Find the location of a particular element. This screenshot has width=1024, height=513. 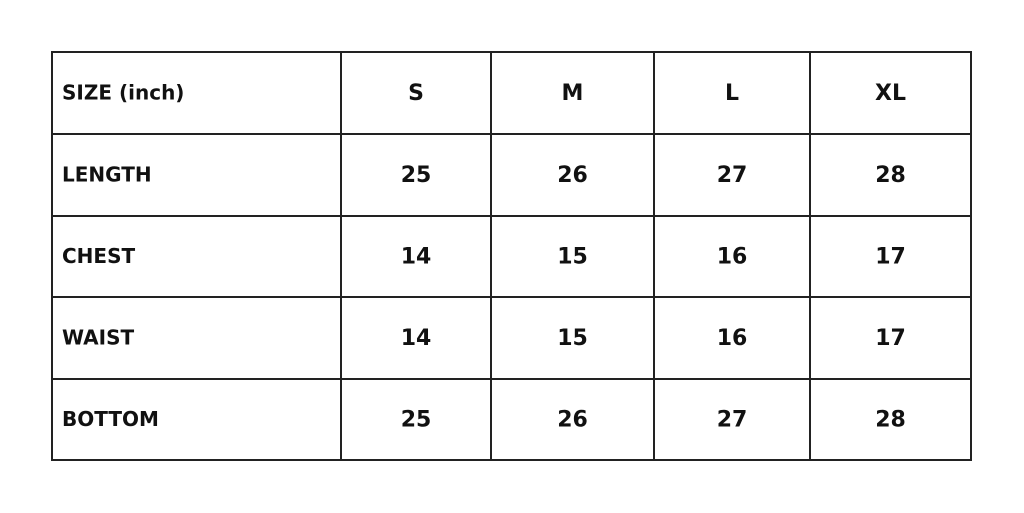

size-header: S is located at coordinates (416, 93).